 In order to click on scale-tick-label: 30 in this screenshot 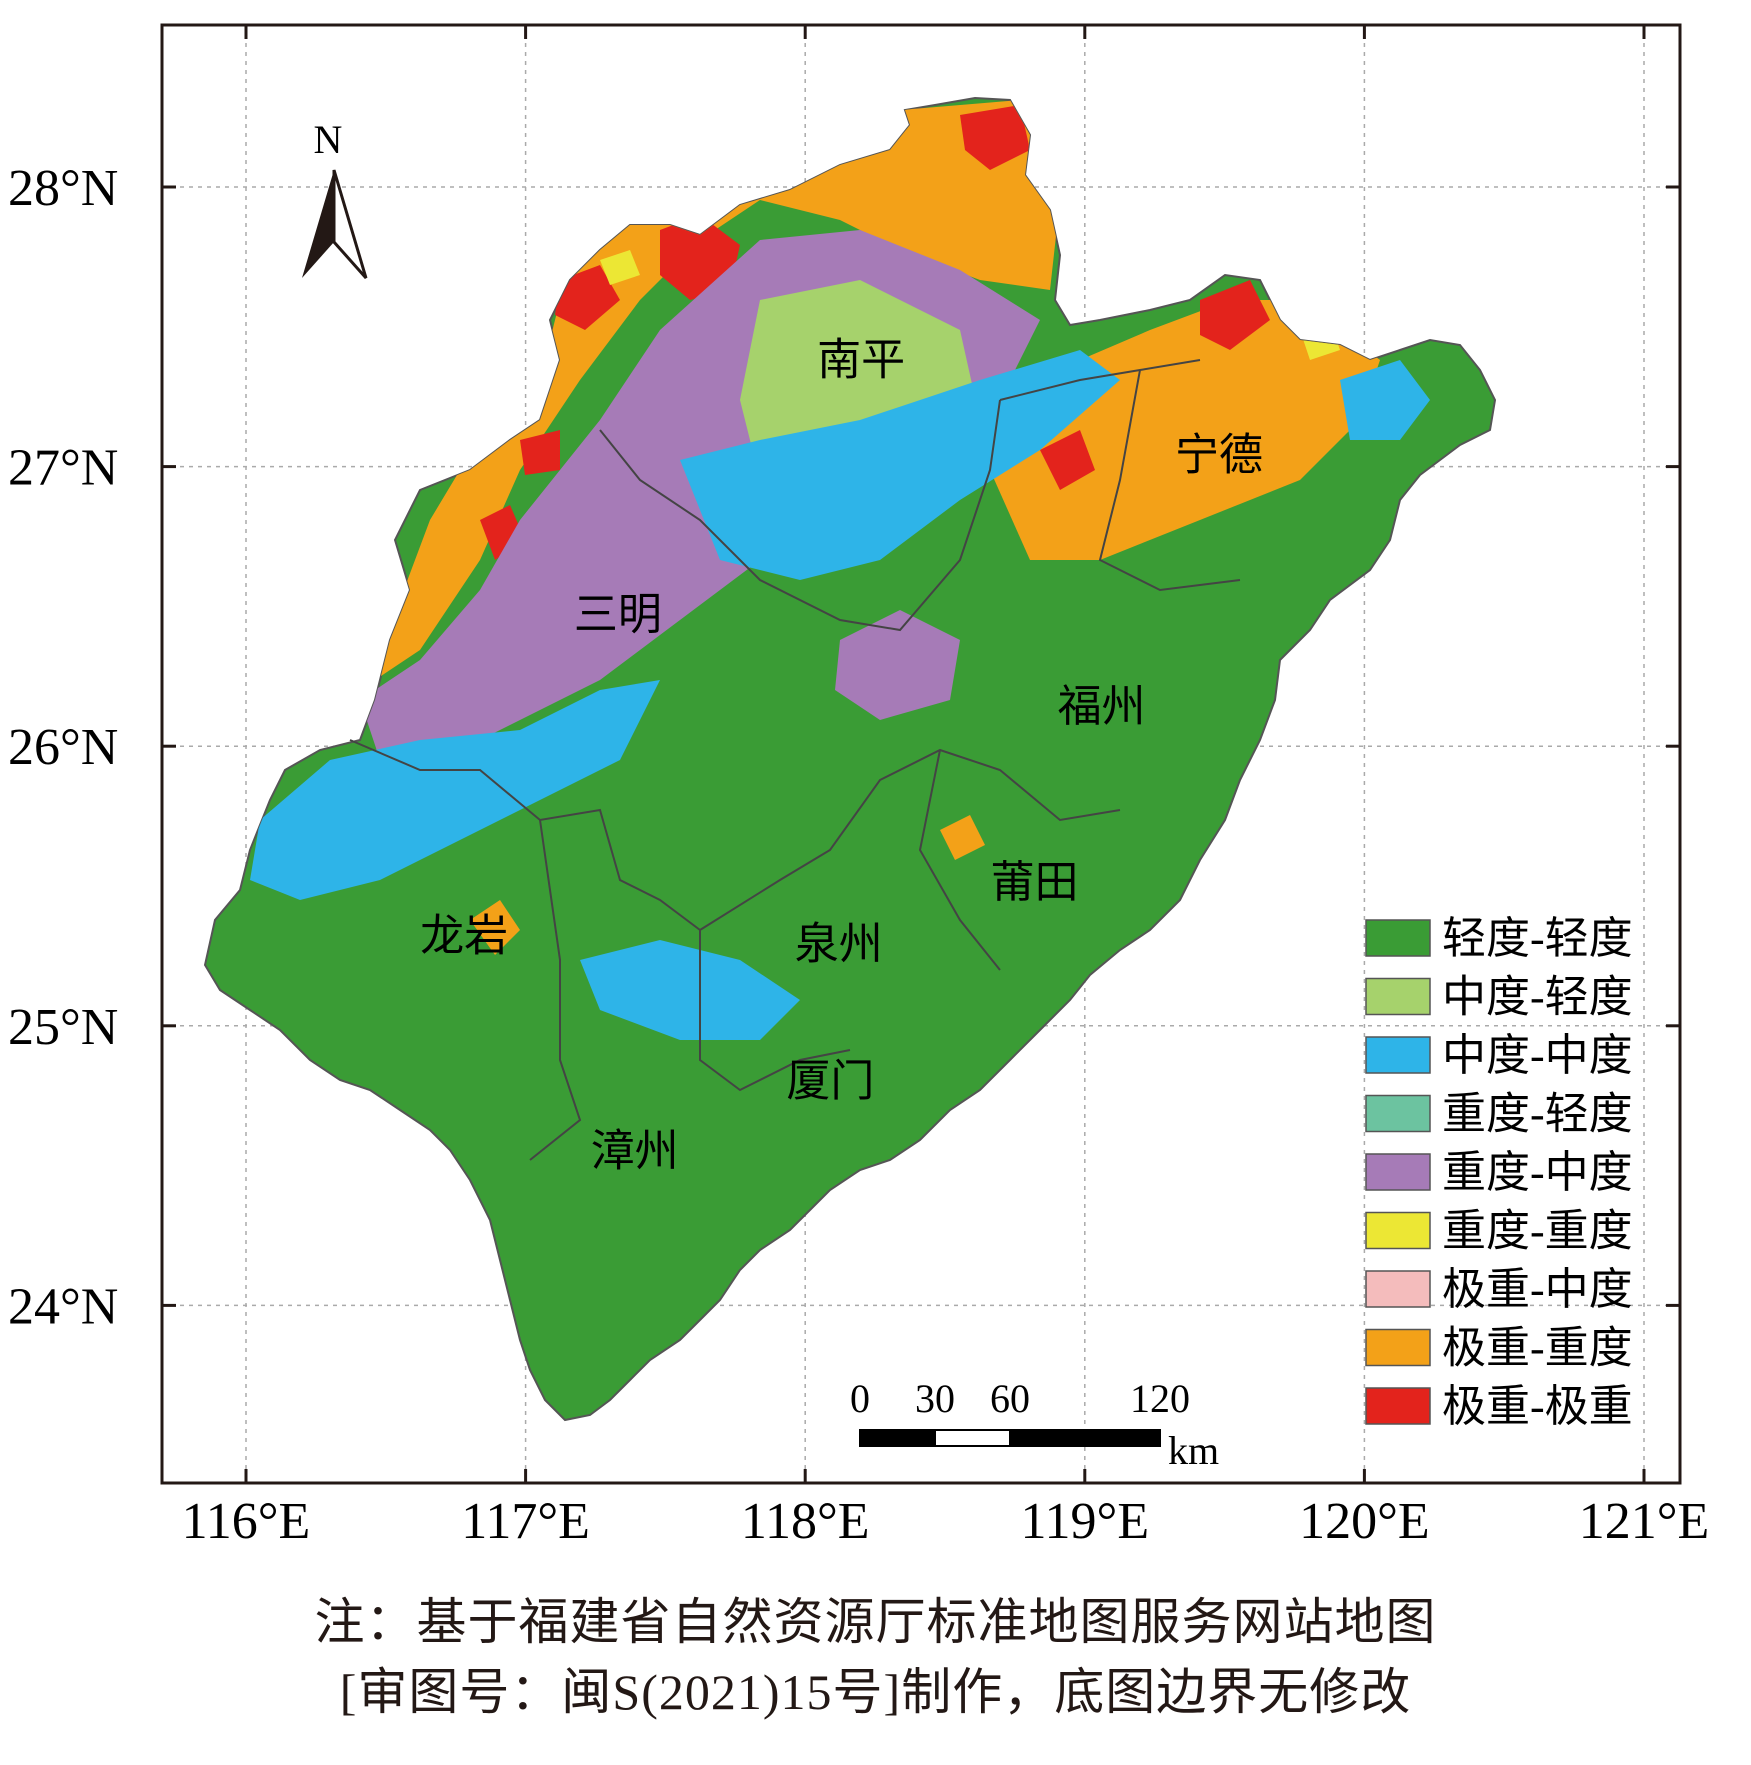, I will do `click(935, 1398)`.